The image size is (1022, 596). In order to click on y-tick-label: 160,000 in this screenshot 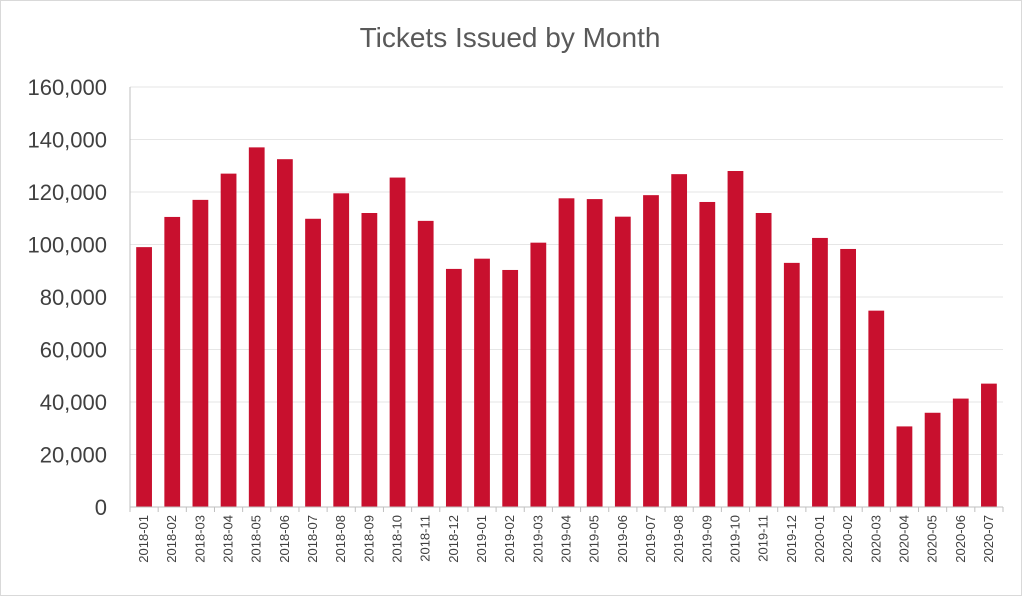, I will do `click(67, 87)`.